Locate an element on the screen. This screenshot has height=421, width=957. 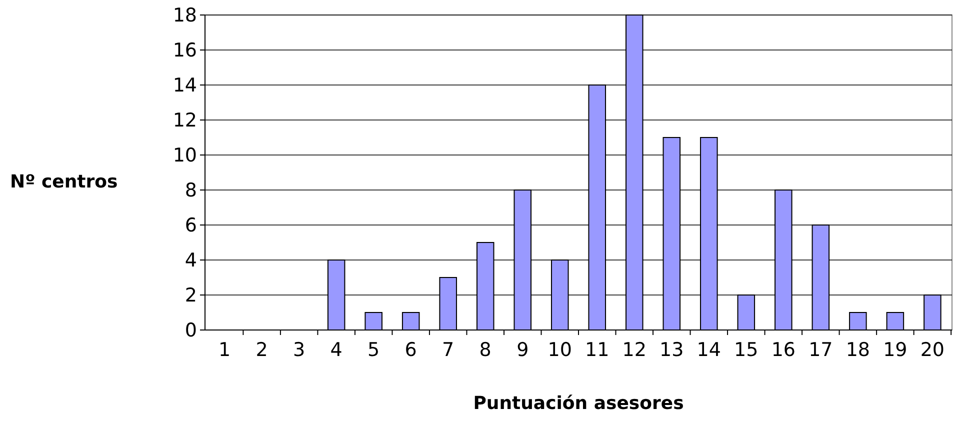
x-tick-label: 6 is located at coordinates (410, 350).